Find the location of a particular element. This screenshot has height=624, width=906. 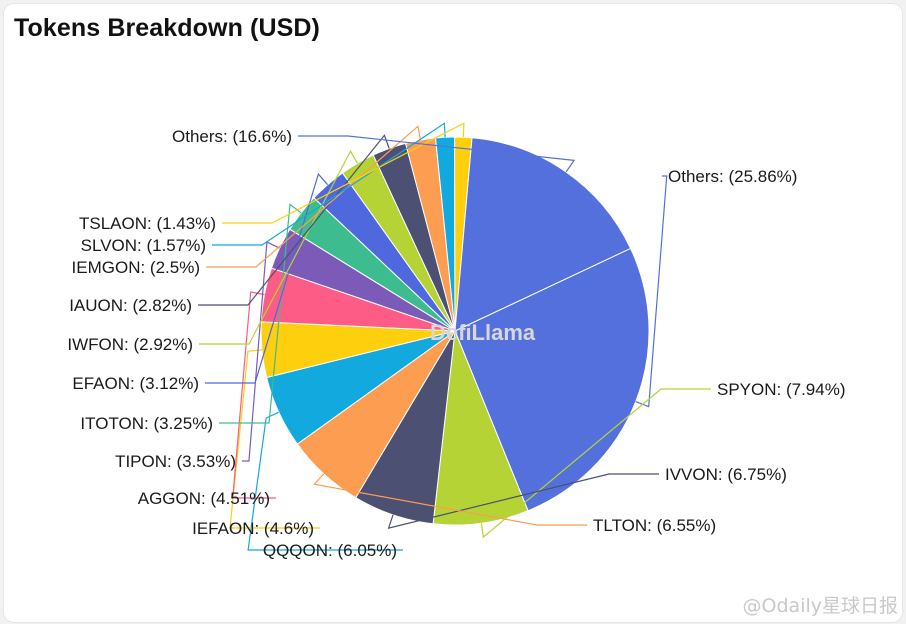

watermark-text: DefiLlama is located at coordinates (483, 332).